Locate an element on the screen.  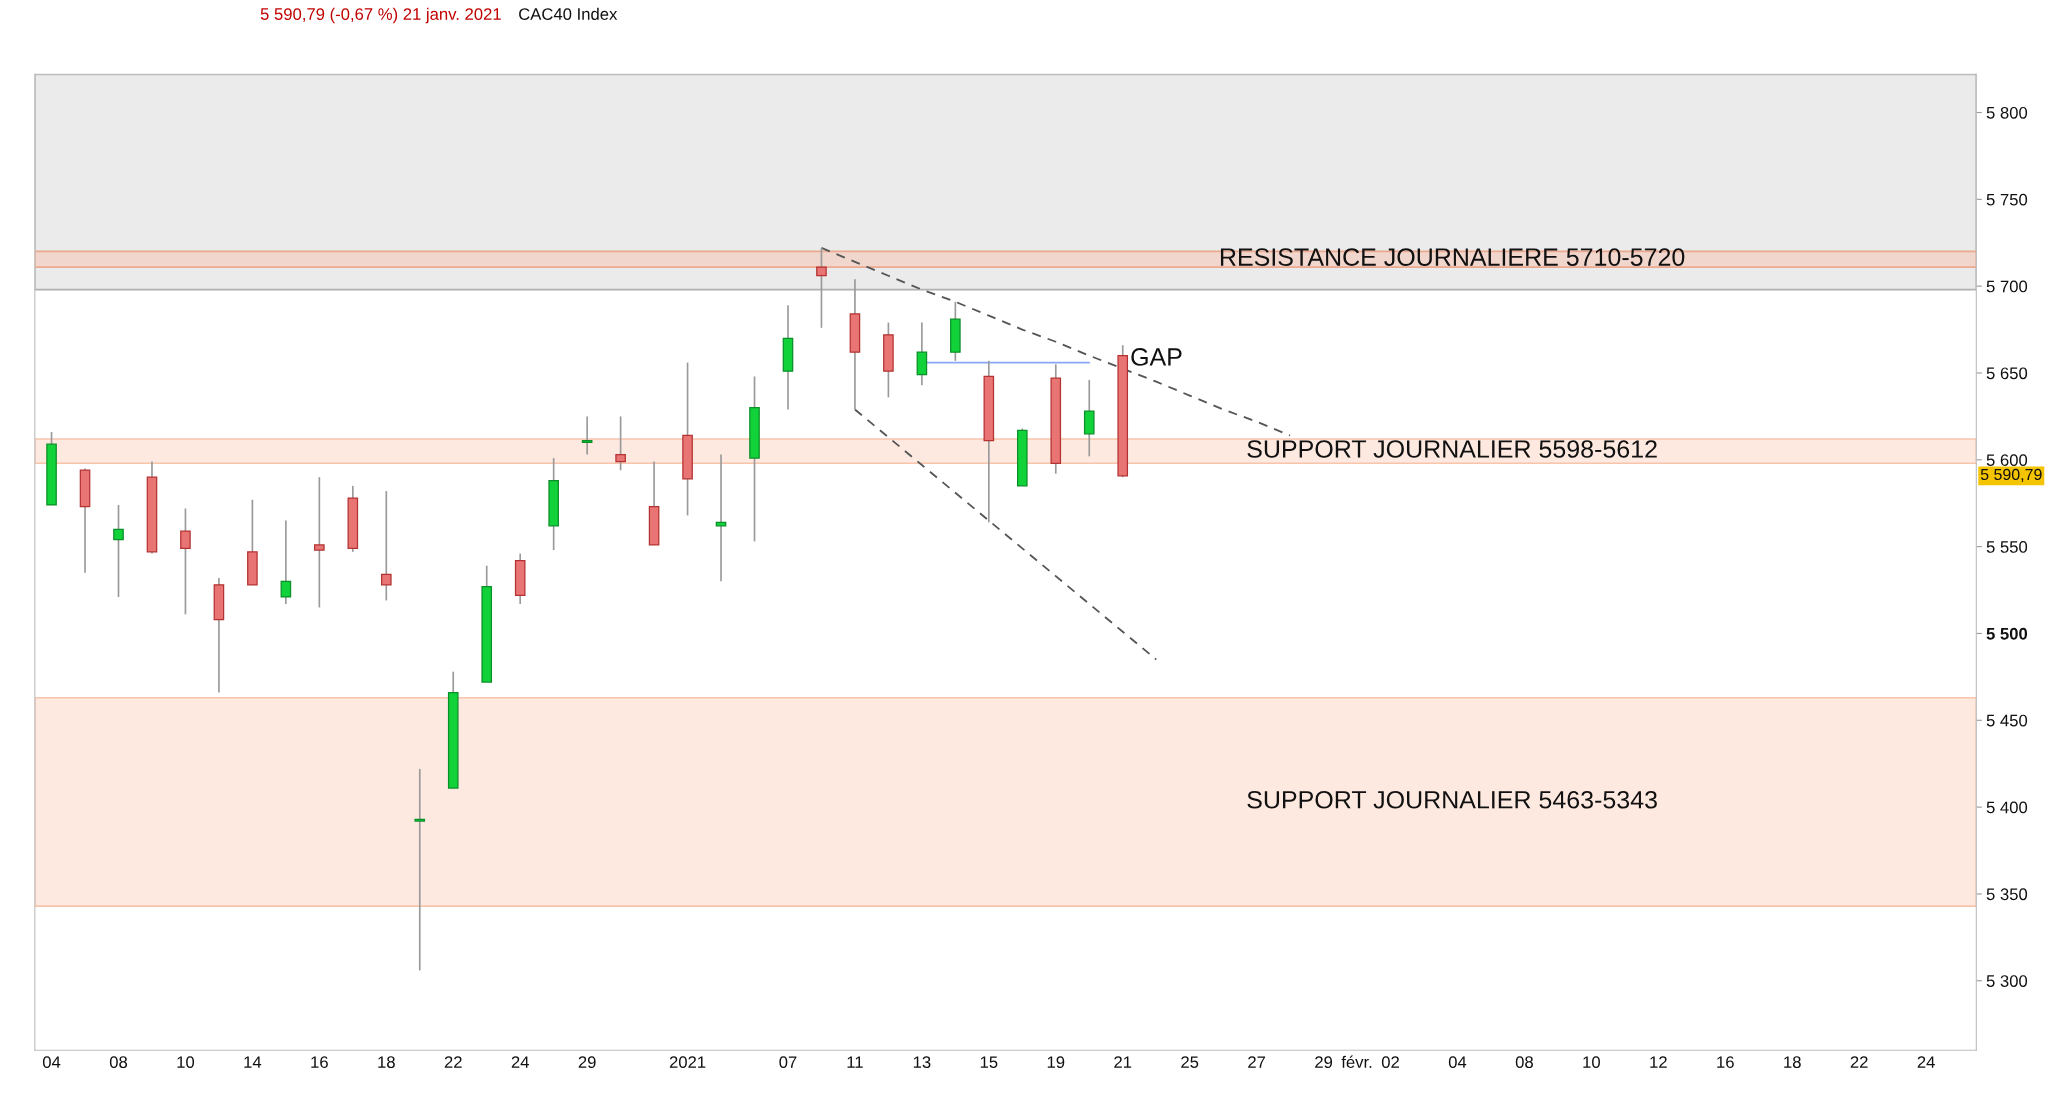
x-tick-label: 27 is located at coordinates (1257, 1062).